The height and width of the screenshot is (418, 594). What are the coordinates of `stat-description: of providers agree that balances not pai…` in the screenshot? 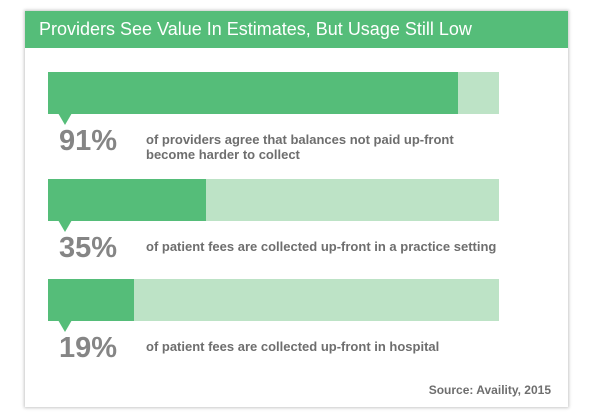 It's located at (300, 147).